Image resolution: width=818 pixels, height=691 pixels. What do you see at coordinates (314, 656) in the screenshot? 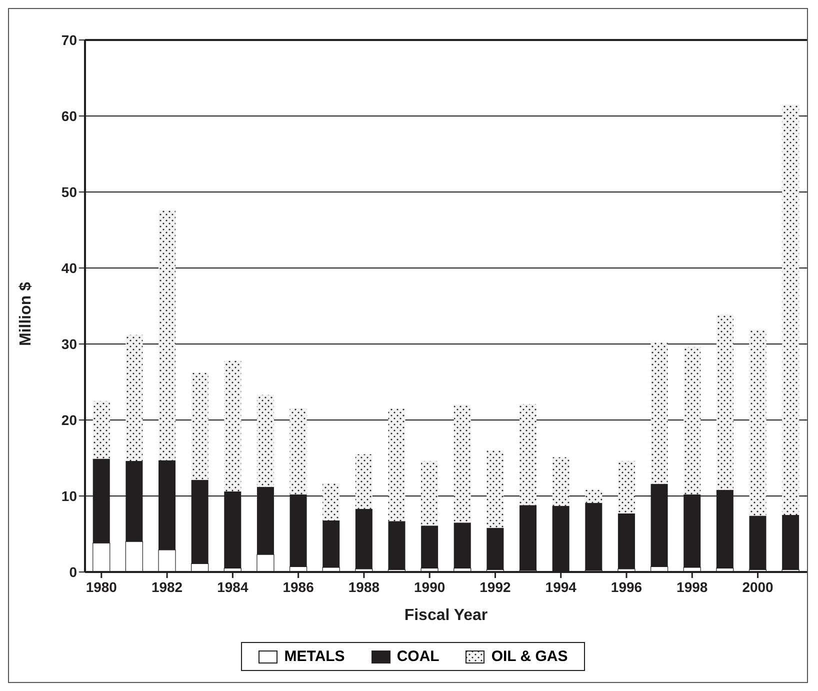
I see `legend-label: METALS` at bounding box center [314, 656].